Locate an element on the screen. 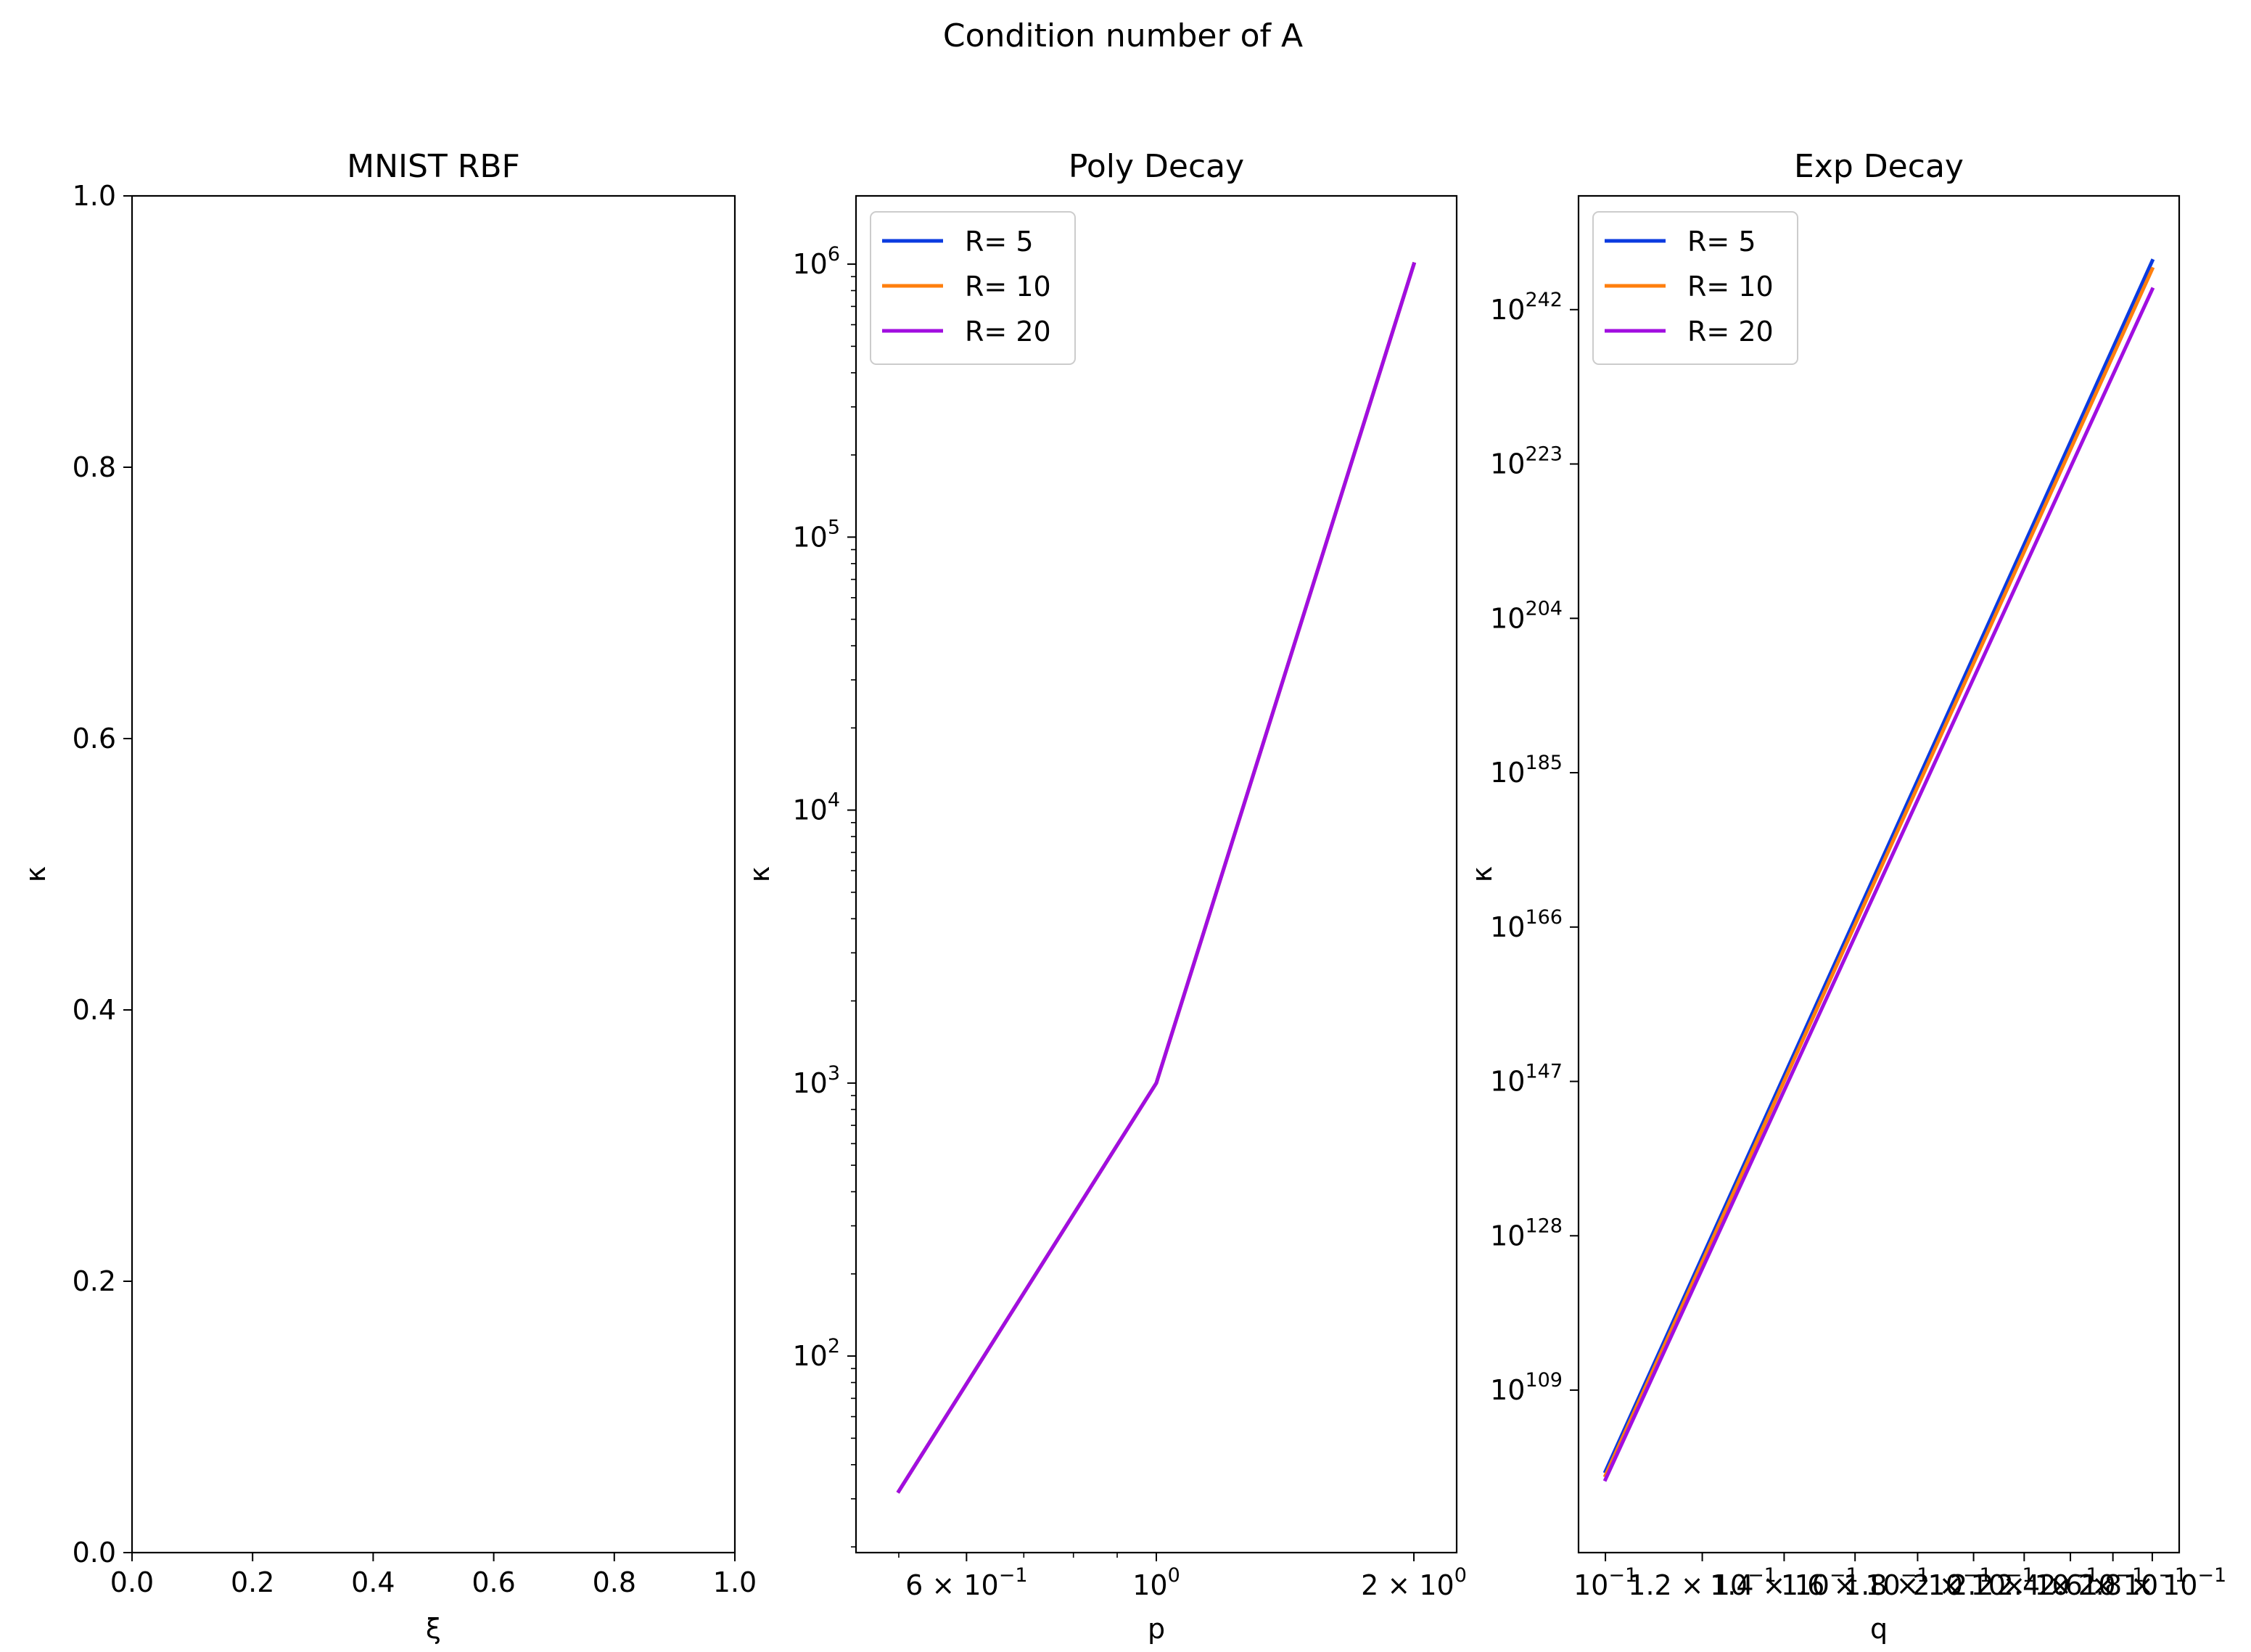  x-axis-label: p is located at coordinates (1156, 1629).